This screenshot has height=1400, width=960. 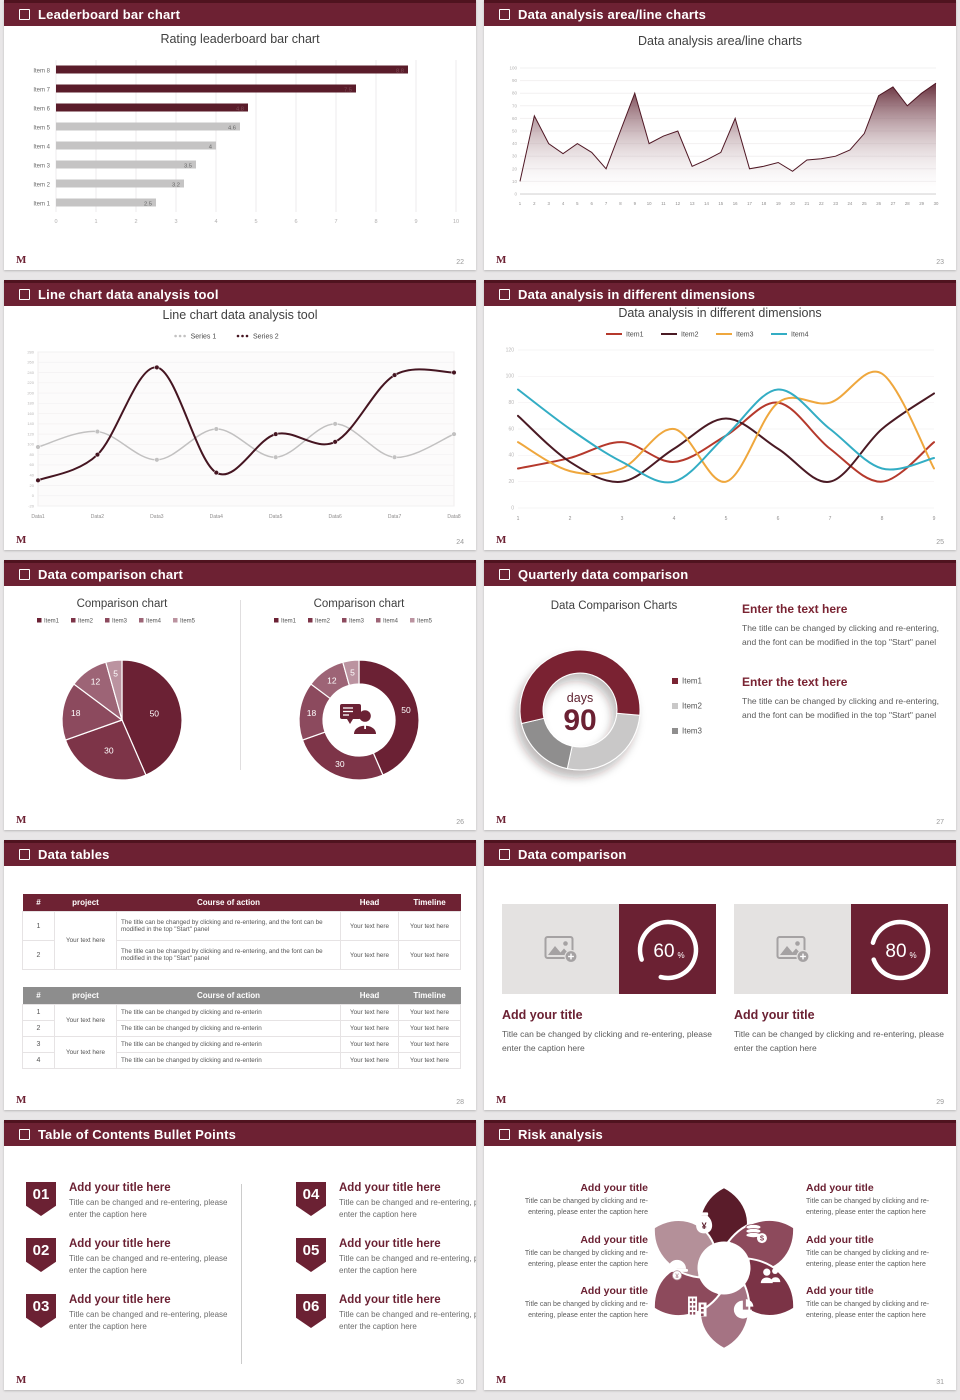 I want to click on svg-text: 22, so click(x=821, y=203).